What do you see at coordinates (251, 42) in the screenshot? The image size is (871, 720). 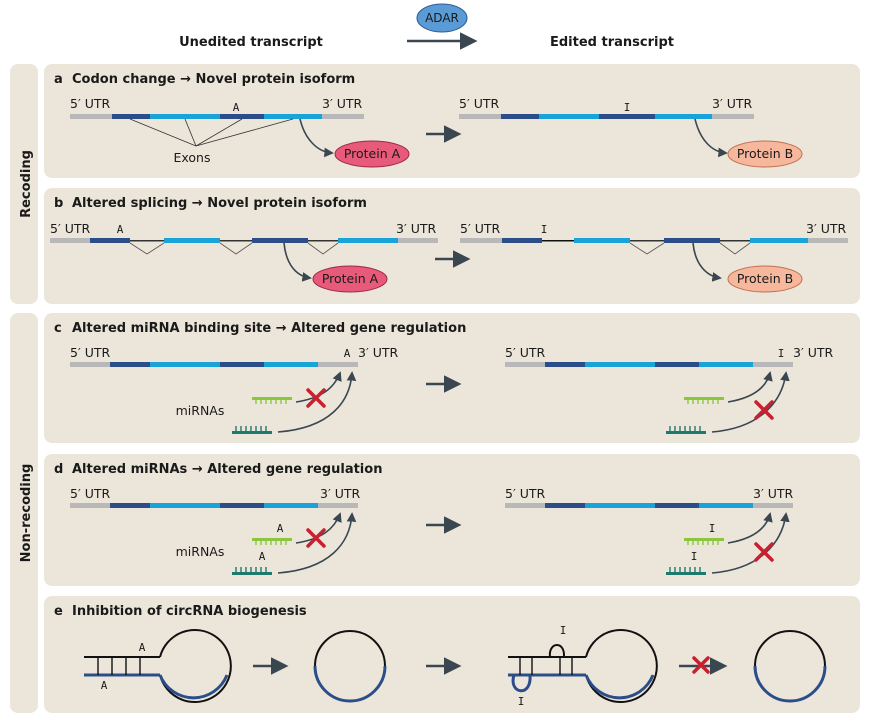 I see `unedited-header: Unedited transcript` at bounding box center [251, 42].